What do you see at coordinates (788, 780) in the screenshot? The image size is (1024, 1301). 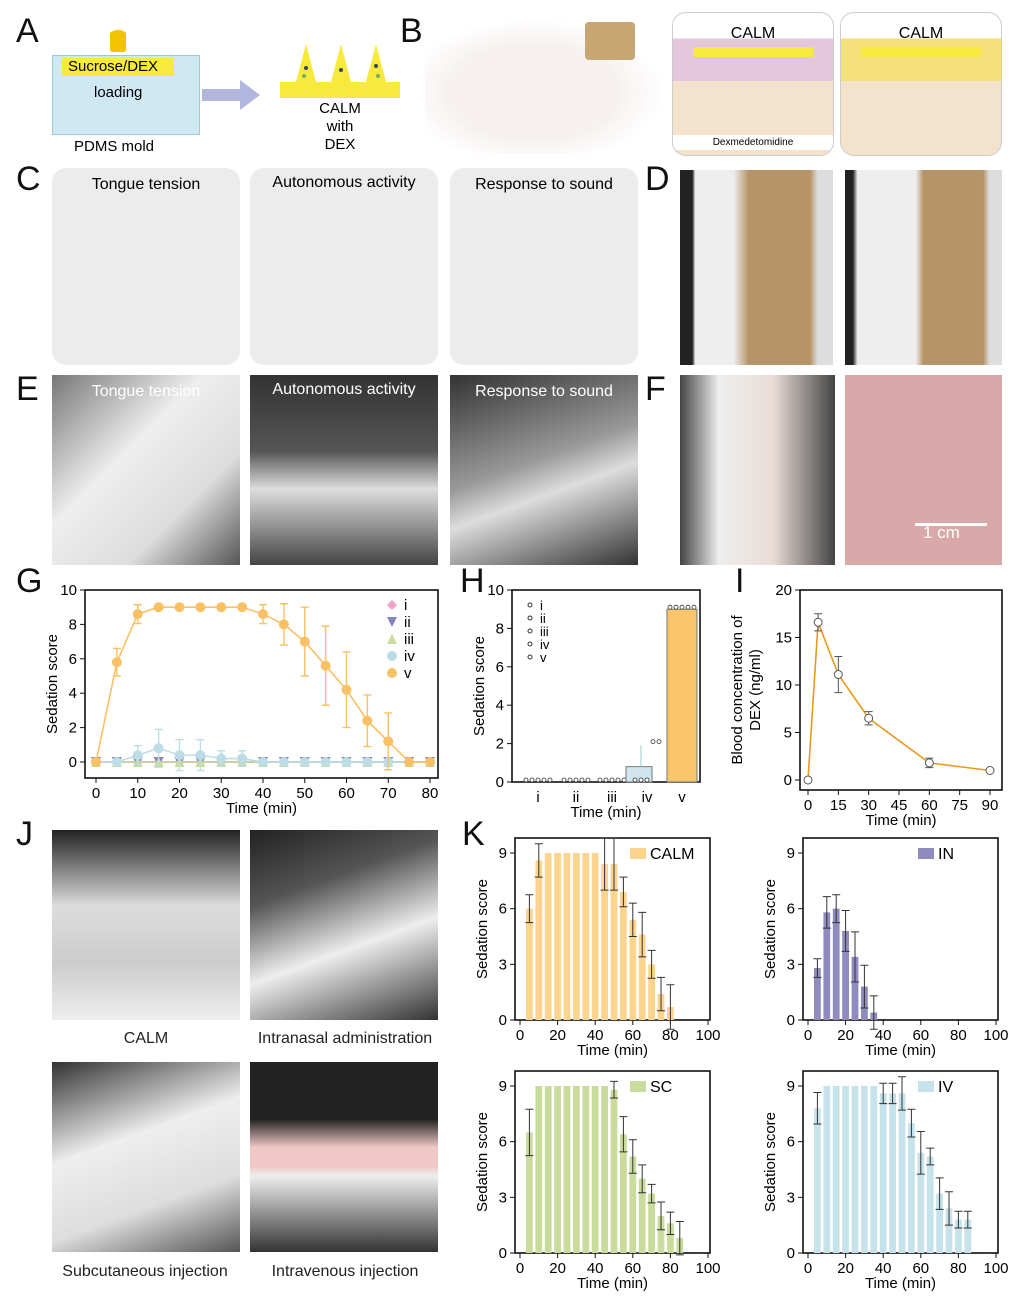 I see `y-tick-label: 0` at bounding box center [788, 780].